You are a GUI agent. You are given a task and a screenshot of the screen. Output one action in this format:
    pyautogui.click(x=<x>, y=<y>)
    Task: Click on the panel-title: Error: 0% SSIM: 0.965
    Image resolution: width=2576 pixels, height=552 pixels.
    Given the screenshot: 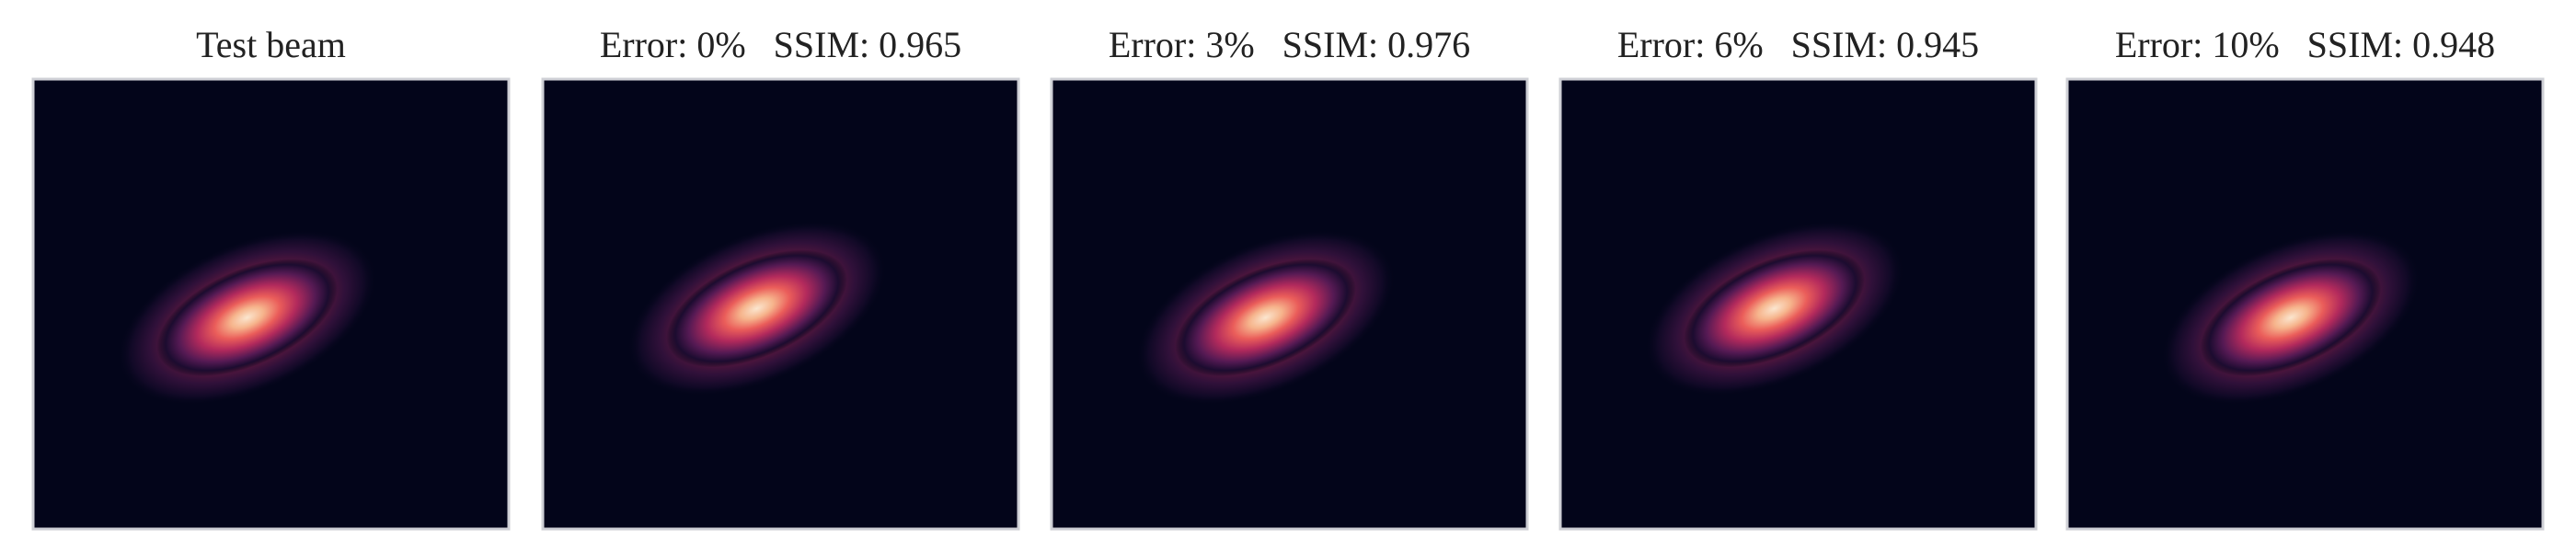 What is the action you would take?
    pyautogui.click(x=780, y=44)
    